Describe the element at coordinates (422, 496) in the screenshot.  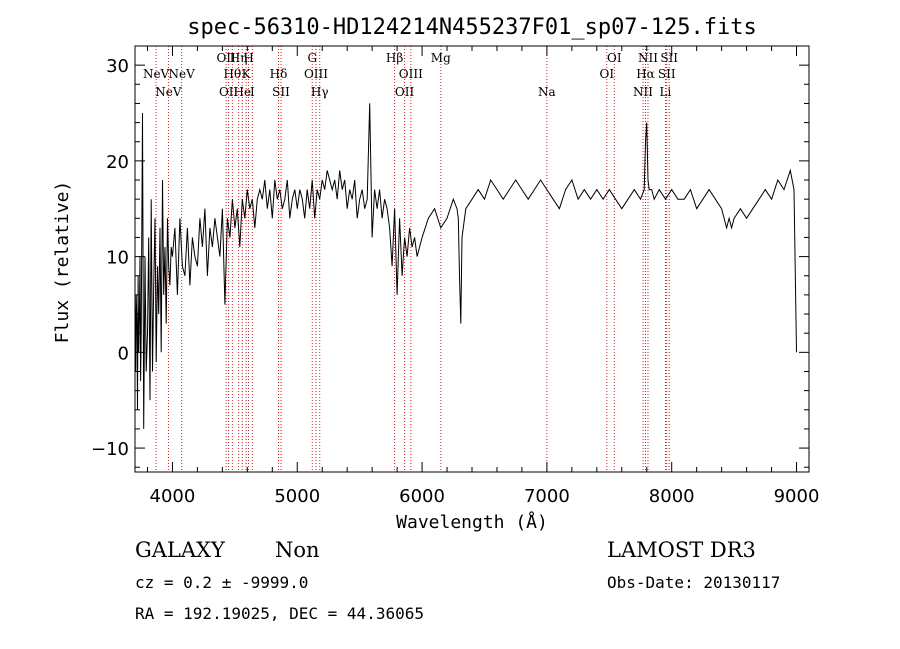
I see `x-tick-label: 6000` at that location.